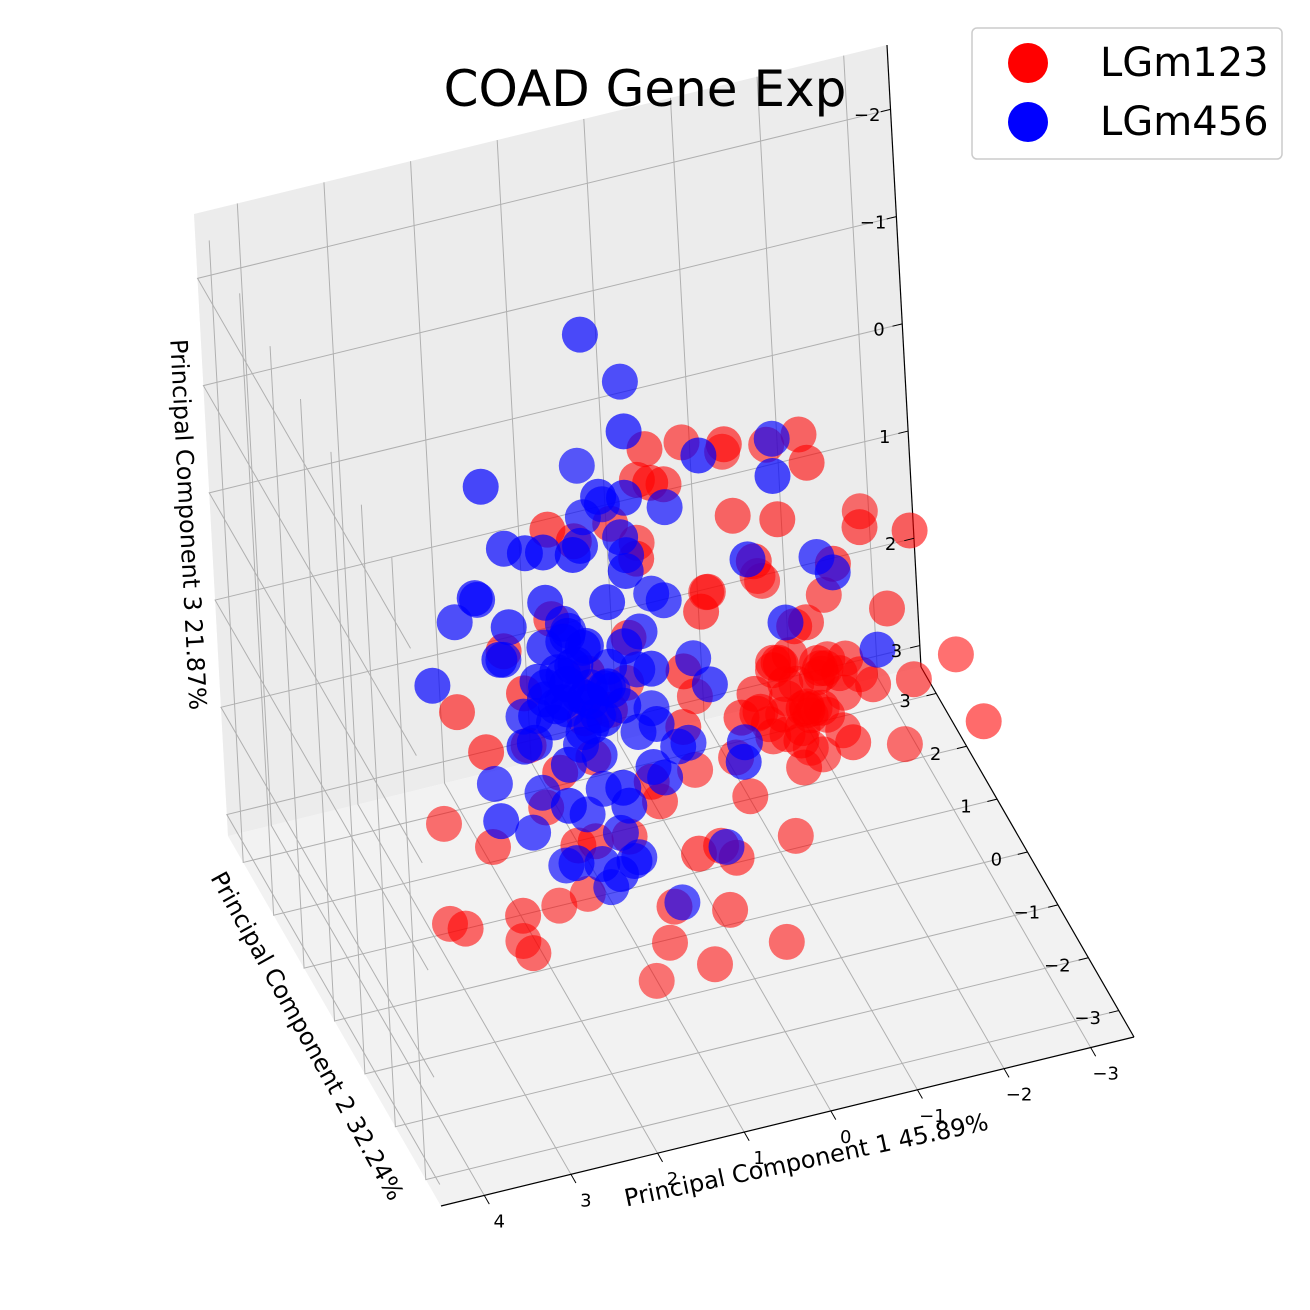 The image size is (1310, 1310). Describe the element at coordinates (845, 1137) in the screenshot. I see `x-tick-4-label: 0` at that location.